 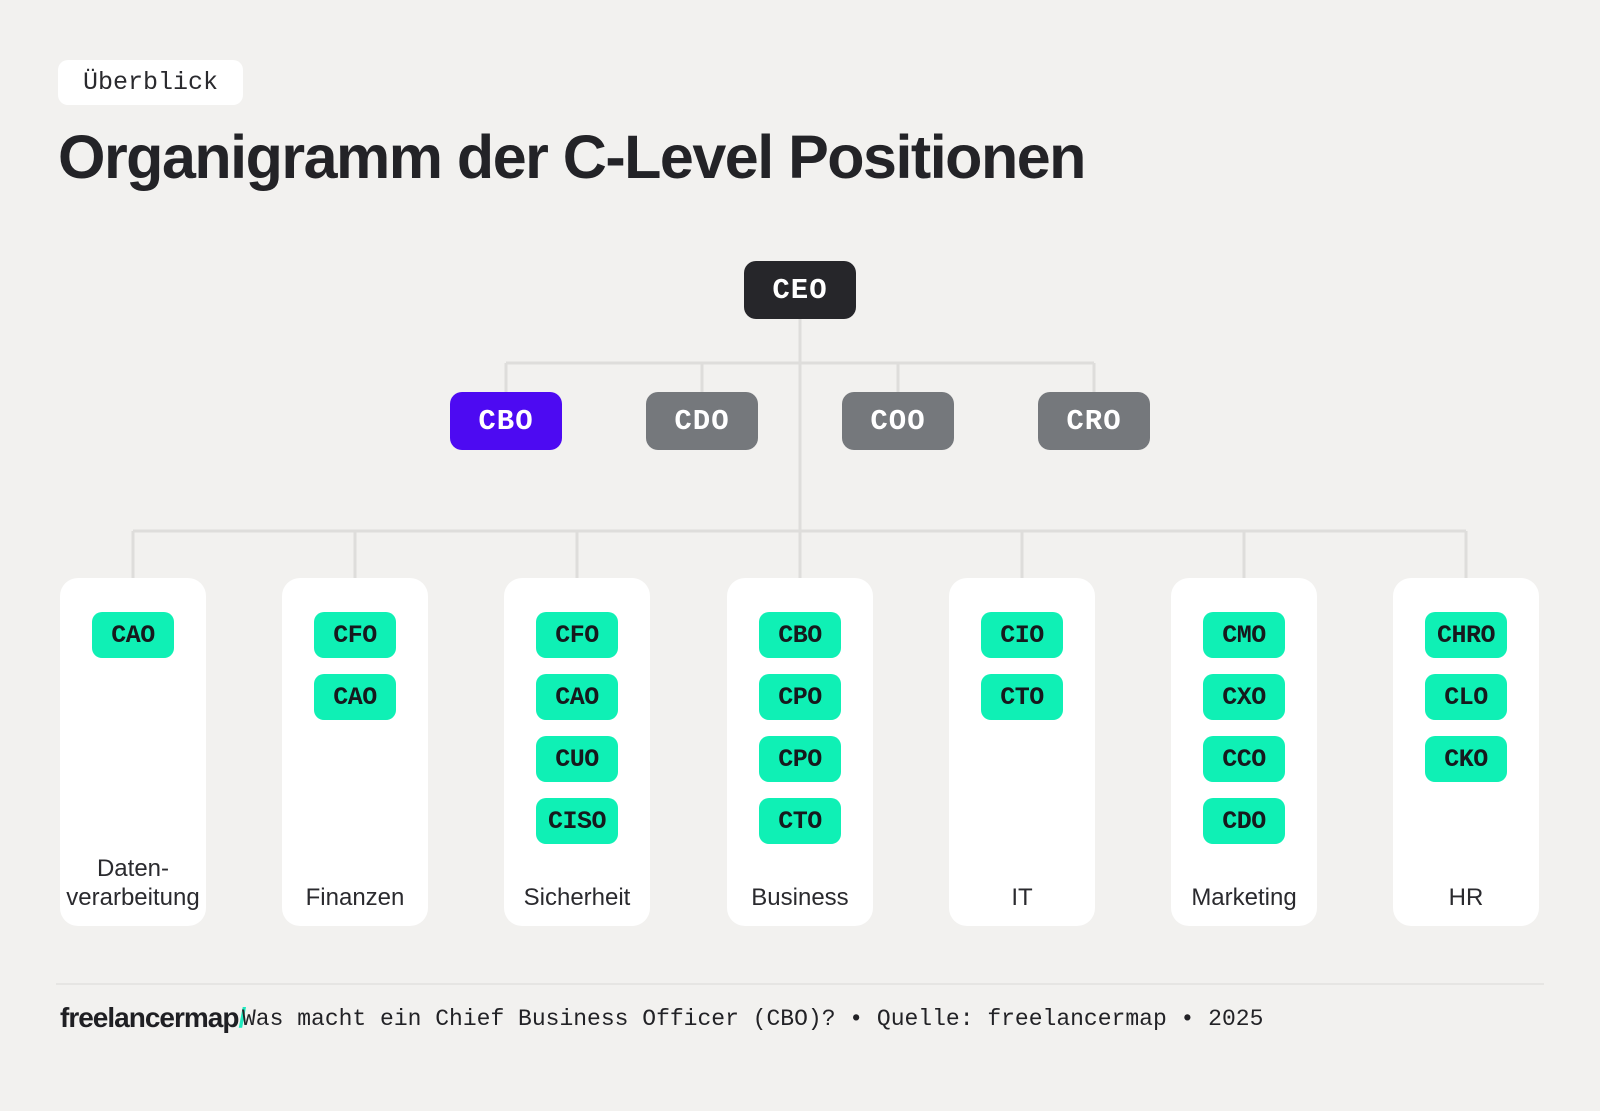 I want to click on role-pill-list: CAO, so click(x=133, y=618).